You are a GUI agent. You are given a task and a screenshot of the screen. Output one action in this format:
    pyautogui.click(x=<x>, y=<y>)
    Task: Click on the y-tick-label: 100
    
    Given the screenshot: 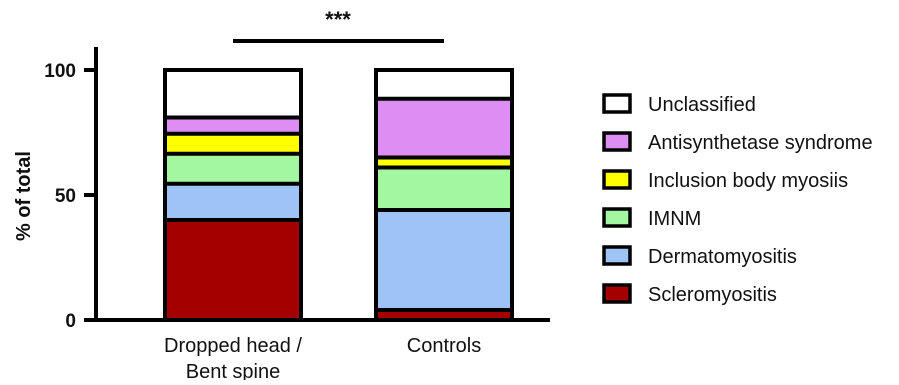 What is the action you would take?
    pyautogui.click(x=60, y=71)
    